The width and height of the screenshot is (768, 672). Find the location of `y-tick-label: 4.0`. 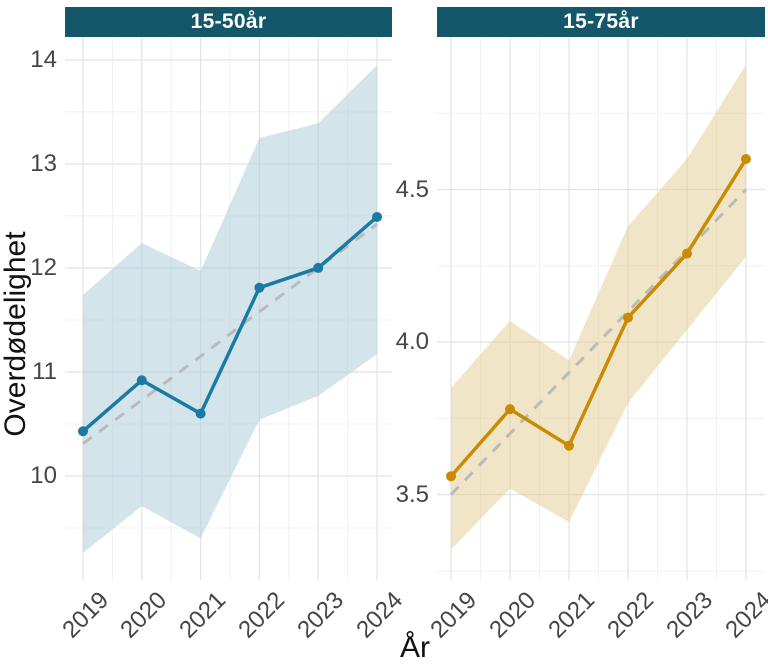

y-tick-label: 4.0 is located at coordinates (412, 342).